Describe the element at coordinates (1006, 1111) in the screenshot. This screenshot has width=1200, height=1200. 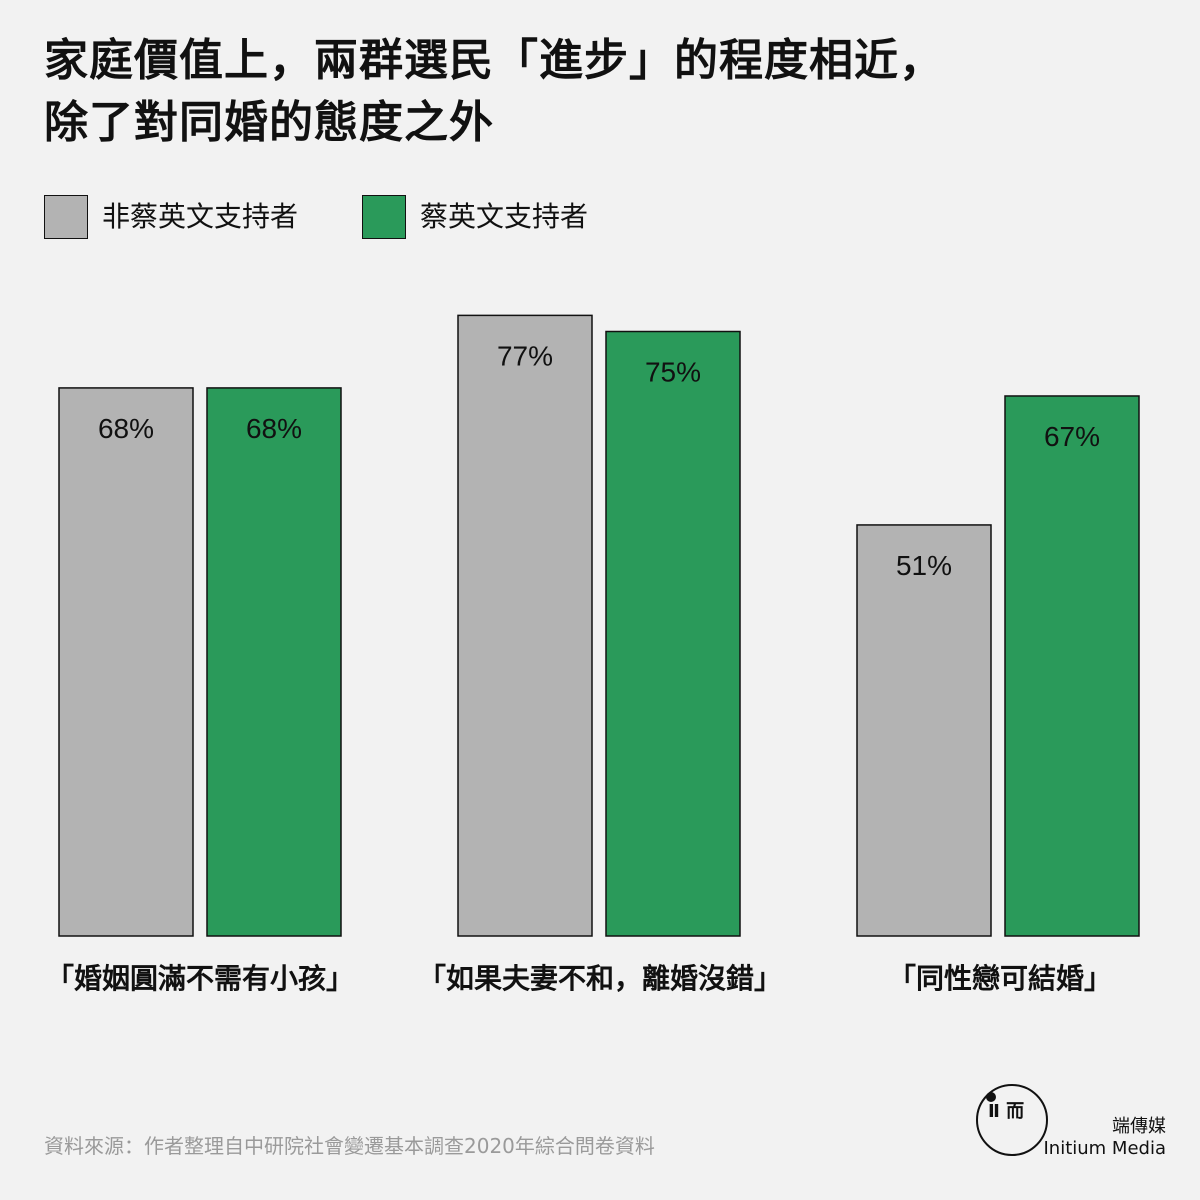
I see `logo-mark: Ⅱ 而` at that location.